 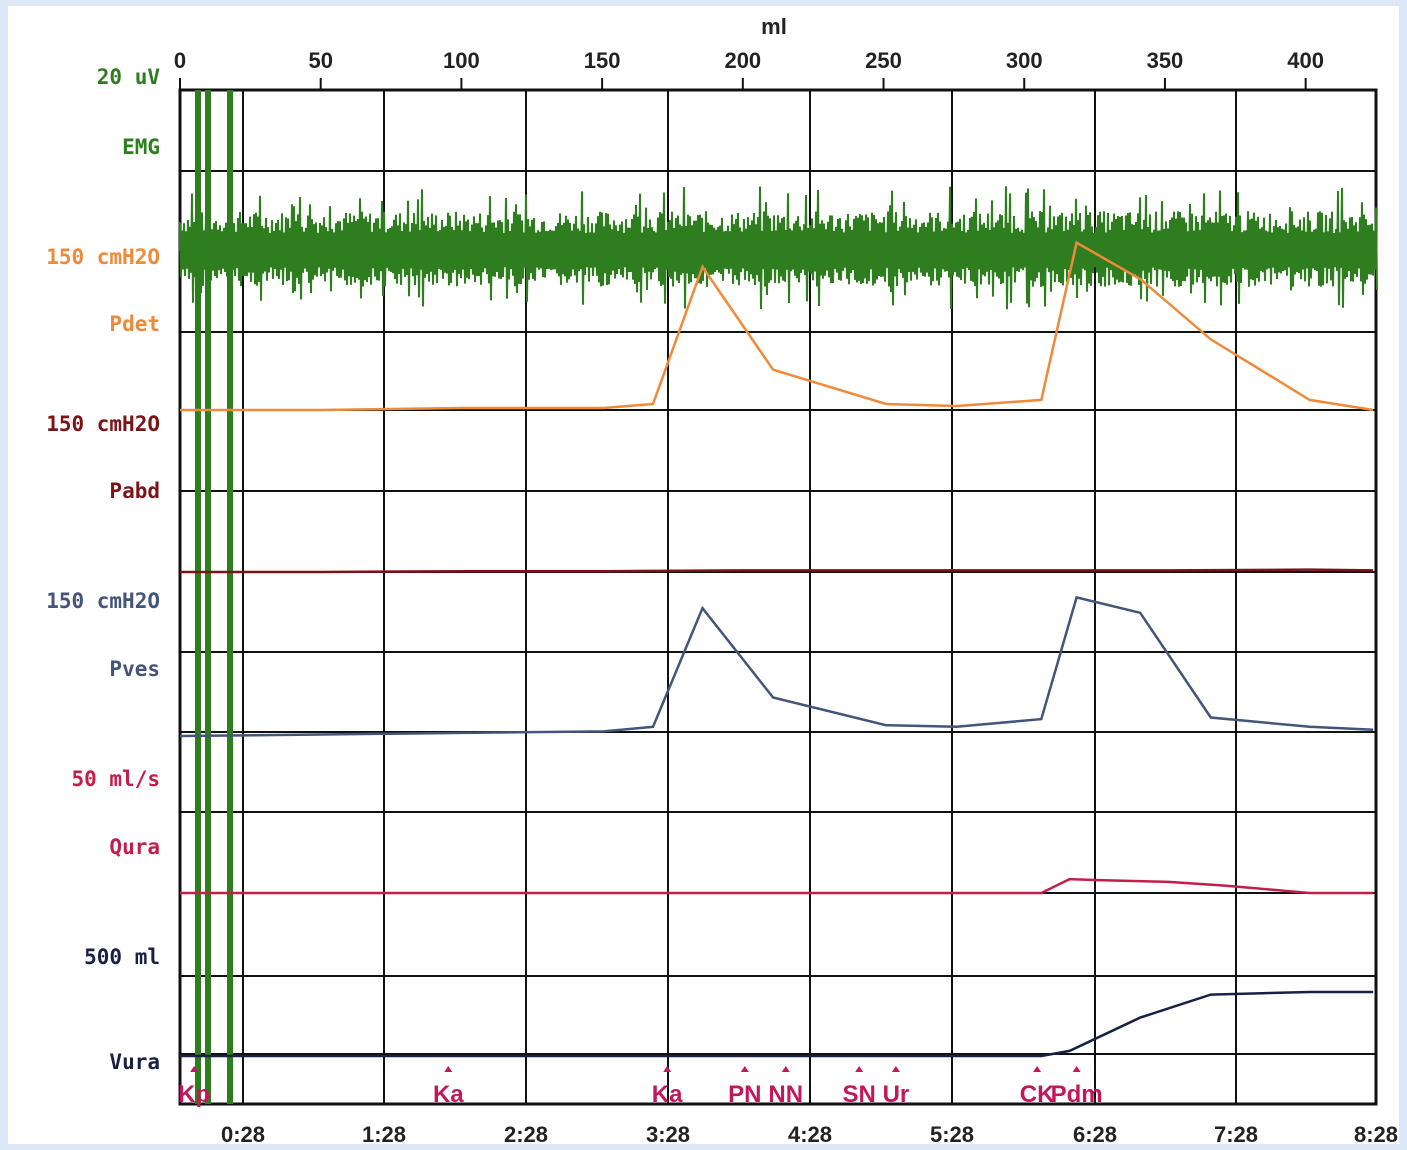 I want to click on time-tick-6: 6:28, so click(x=1095, y=1133).